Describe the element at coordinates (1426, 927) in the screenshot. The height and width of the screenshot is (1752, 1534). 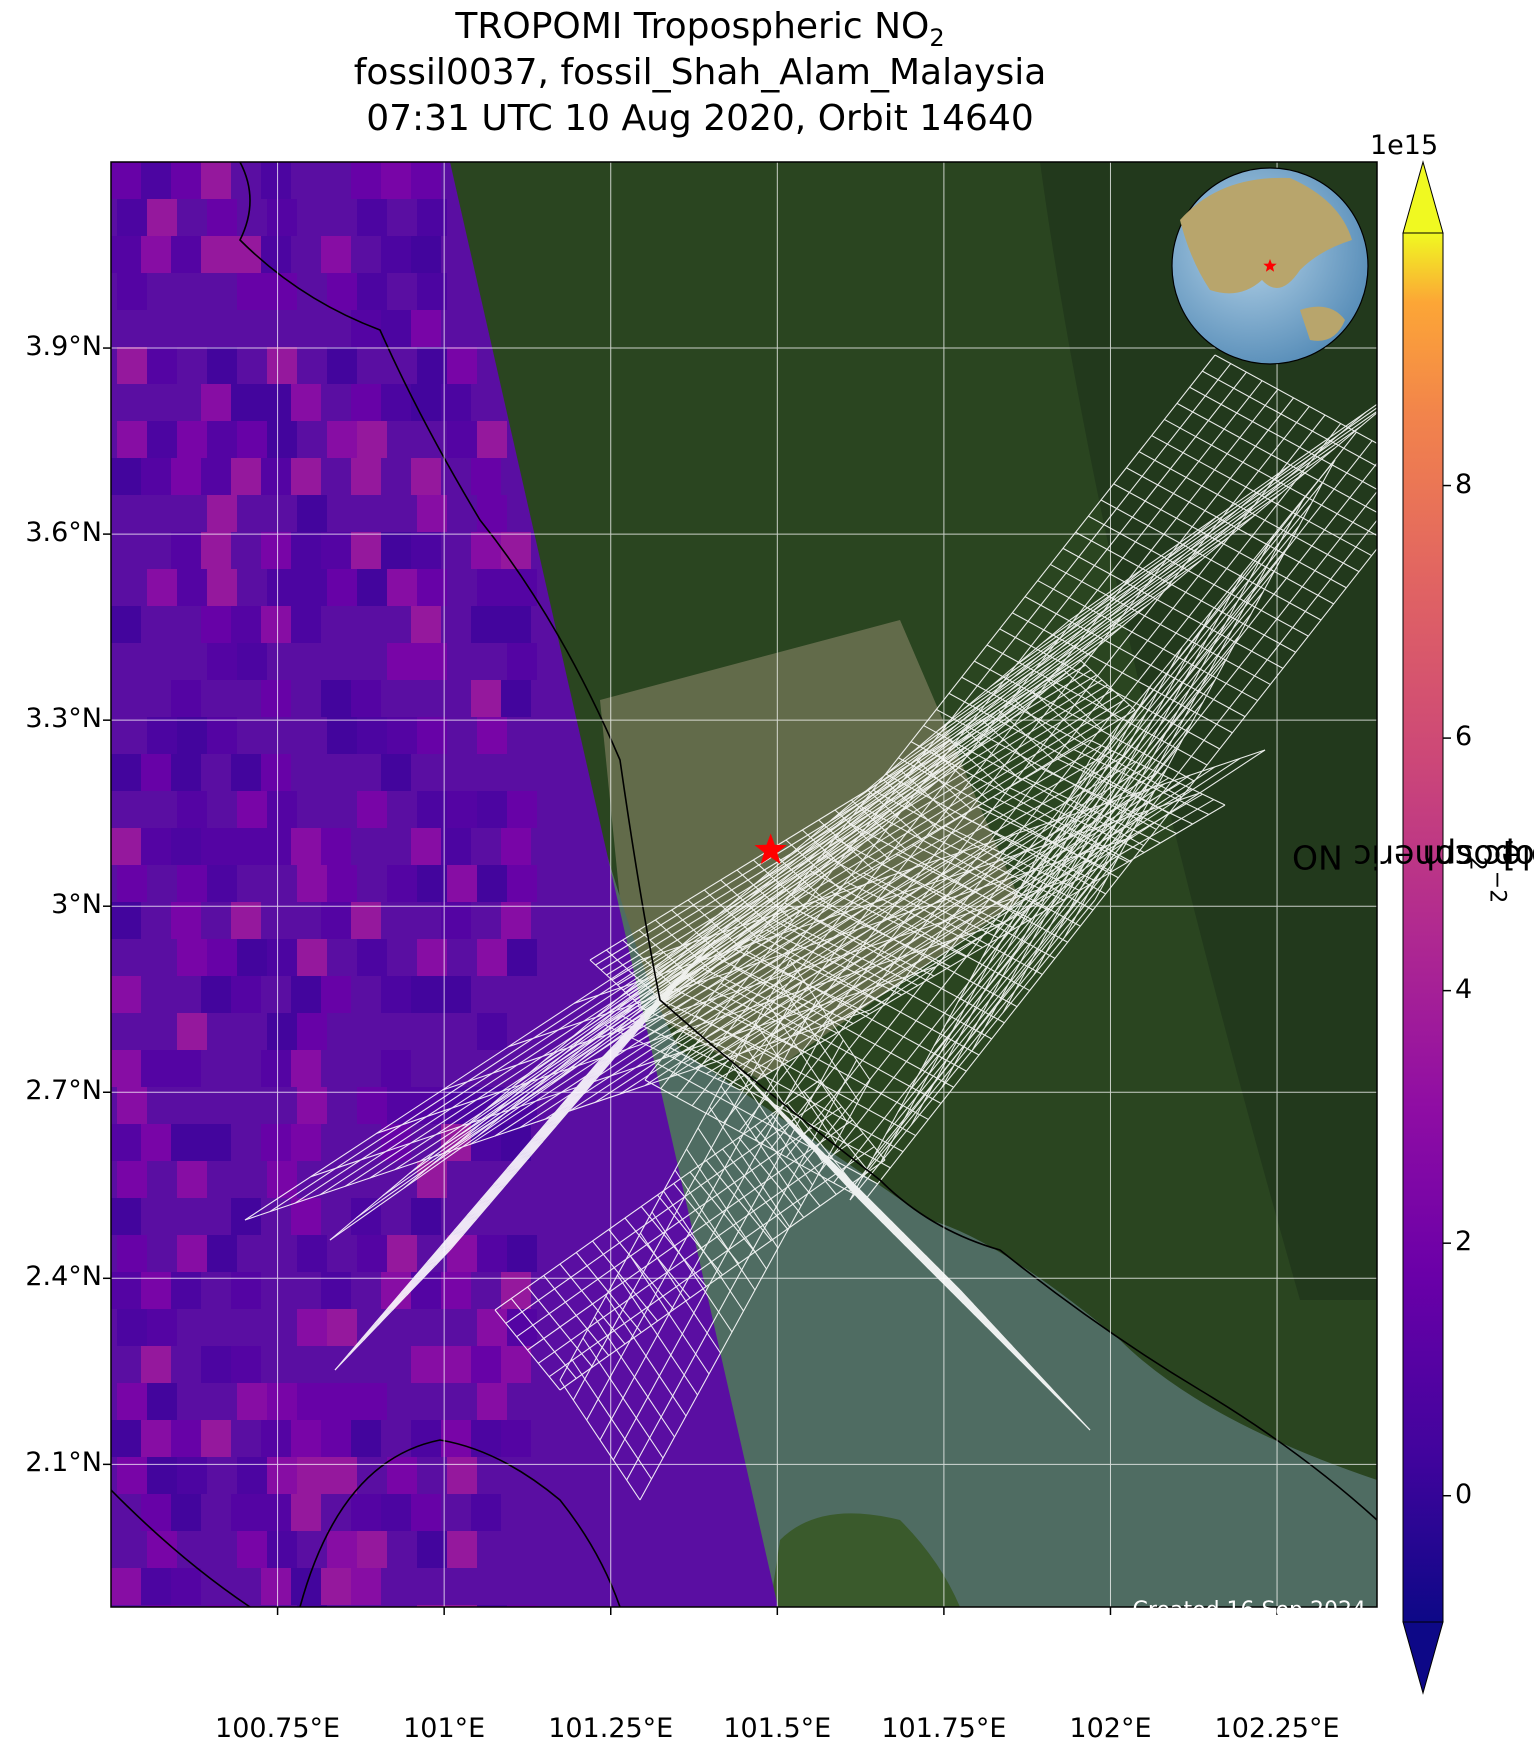
I see `colorbar` at that location.